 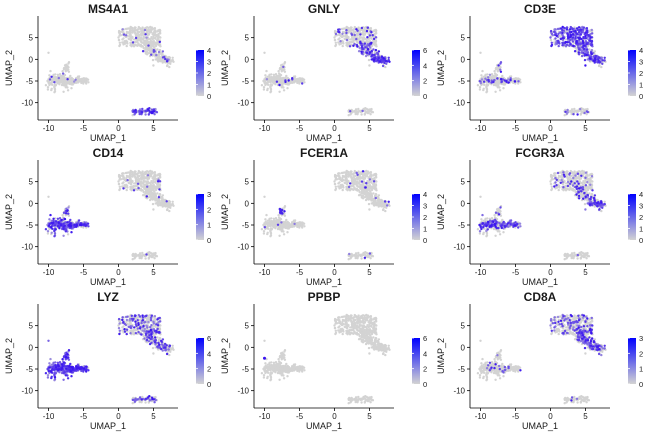 I want to click on x-tick-label: -10, so click(x=265, y=272).